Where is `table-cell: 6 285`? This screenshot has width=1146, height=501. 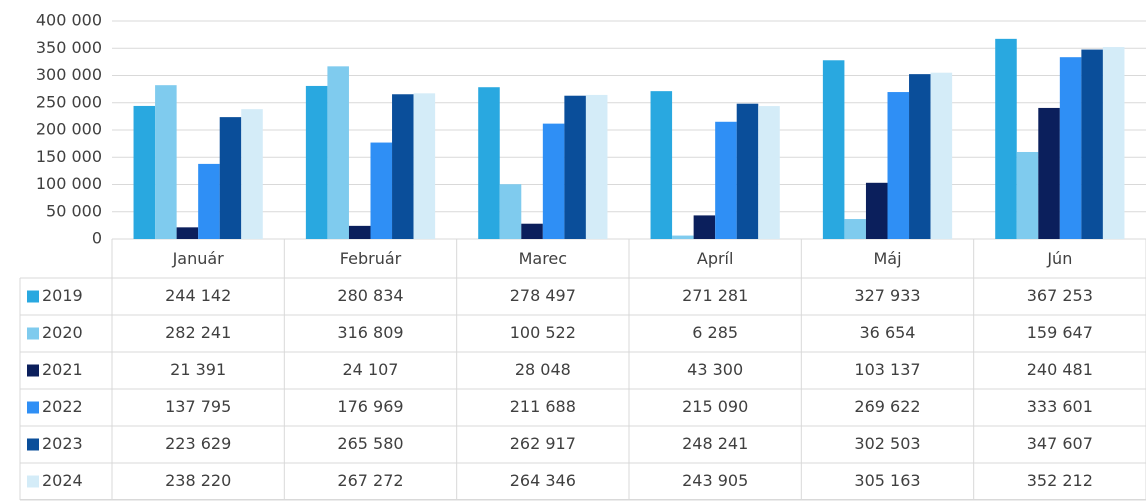 table-cell: 6 285 is located at coordinates (715, 332).